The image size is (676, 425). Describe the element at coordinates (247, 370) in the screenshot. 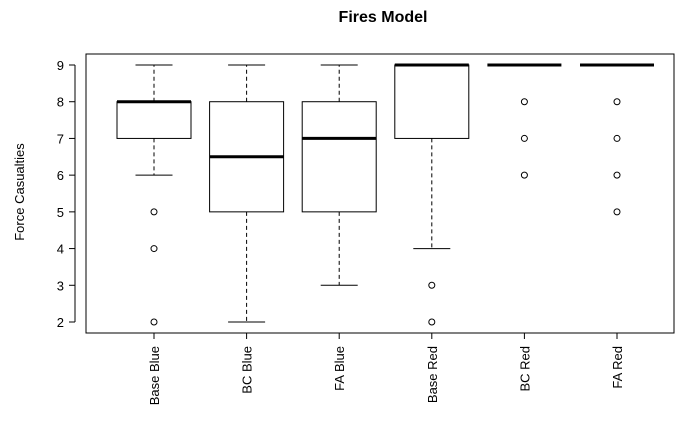

I see `x-tick-label: BC Blue` at that location.